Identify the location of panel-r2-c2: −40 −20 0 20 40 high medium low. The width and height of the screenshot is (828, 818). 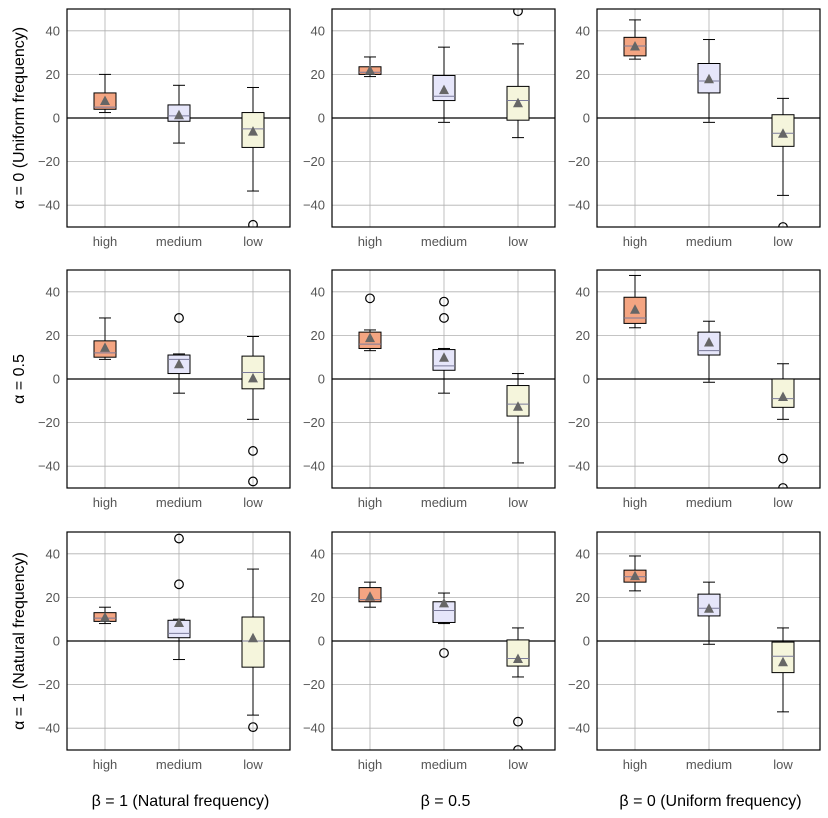
(694, 651).